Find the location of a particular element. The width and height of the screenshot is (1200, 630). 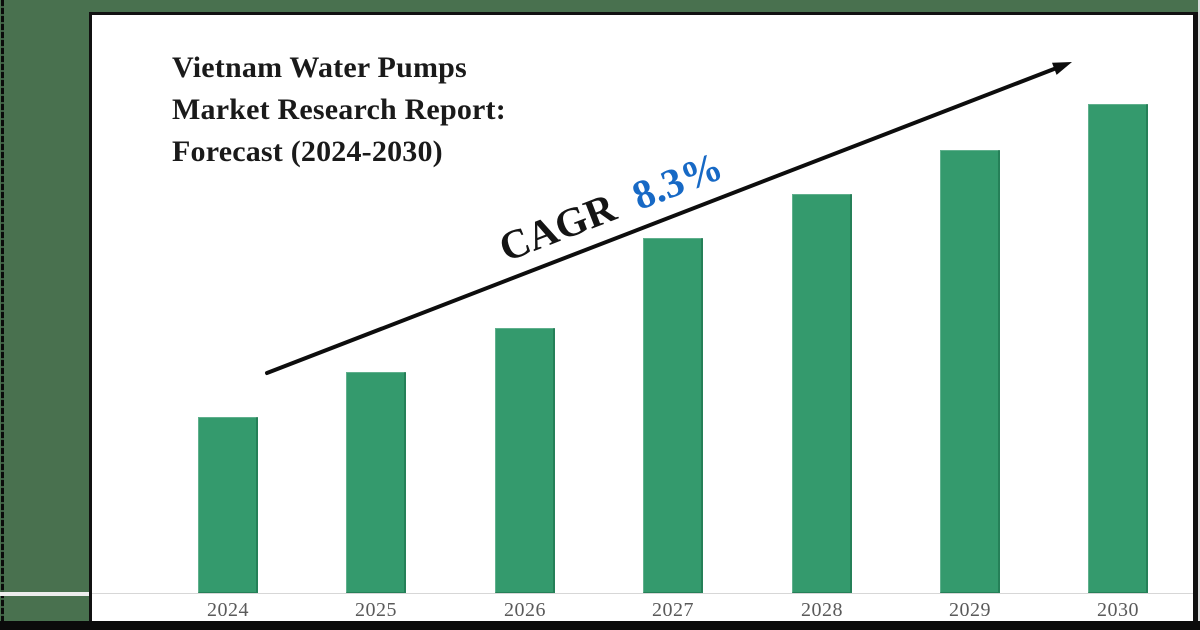

bar-2025 is located at coordinates (376, 482).